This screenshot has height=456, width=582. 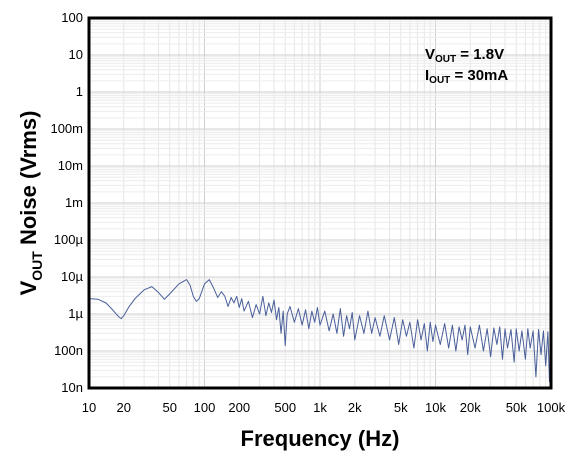 What do you see at coordinates (205, 407) in the screenshot?
I see `x-tick-label: 100` at bounding box center [205, 407].